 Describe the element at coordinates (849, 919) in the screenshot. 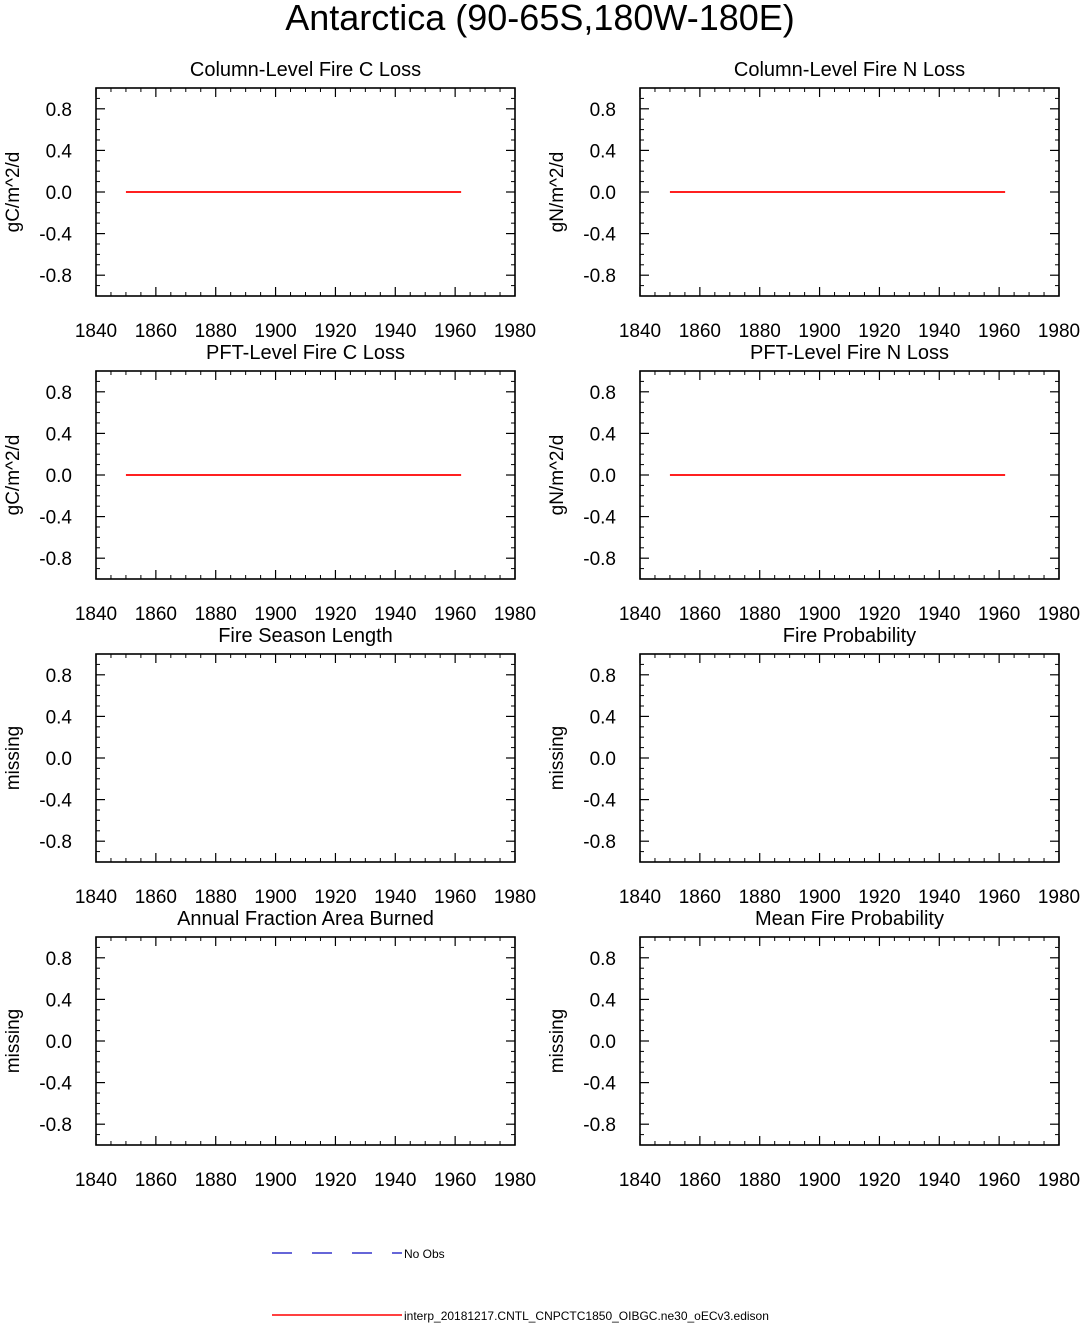

I see `panel-title: Mean Fire Probability` at that location.